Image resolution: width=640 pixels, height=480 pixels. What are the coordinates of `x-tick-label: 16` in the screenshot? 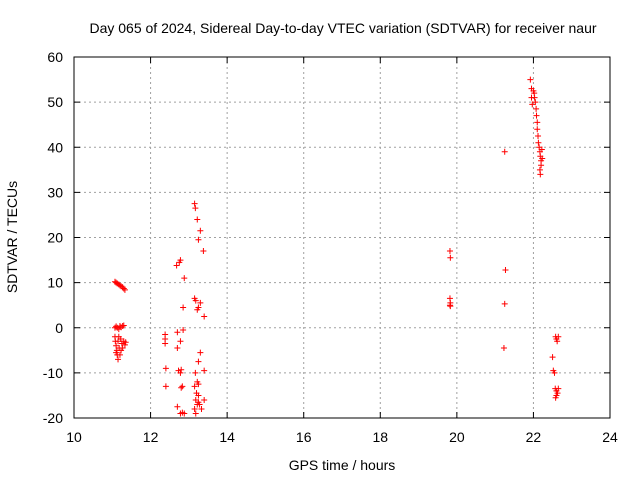 It's located at (304, 437).